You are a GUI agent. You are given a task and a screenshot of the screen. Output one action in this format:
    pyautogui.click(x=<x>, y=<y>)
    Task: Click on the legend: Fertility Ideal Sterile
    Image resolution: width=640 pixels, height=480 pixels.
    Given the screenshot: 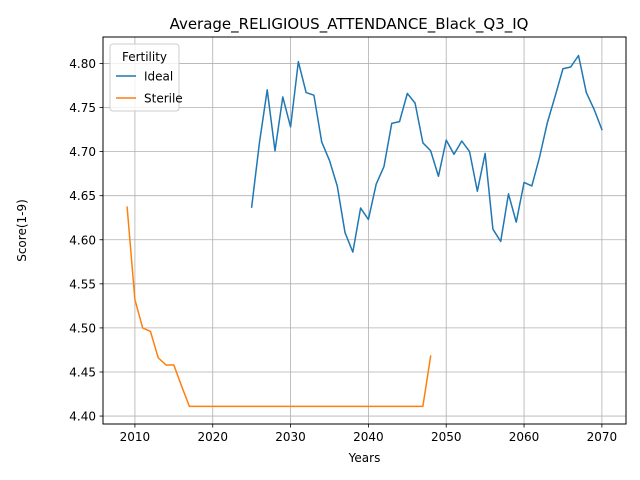 What is the action you would take?
    pyautogui.click(x=146, y=77)
    